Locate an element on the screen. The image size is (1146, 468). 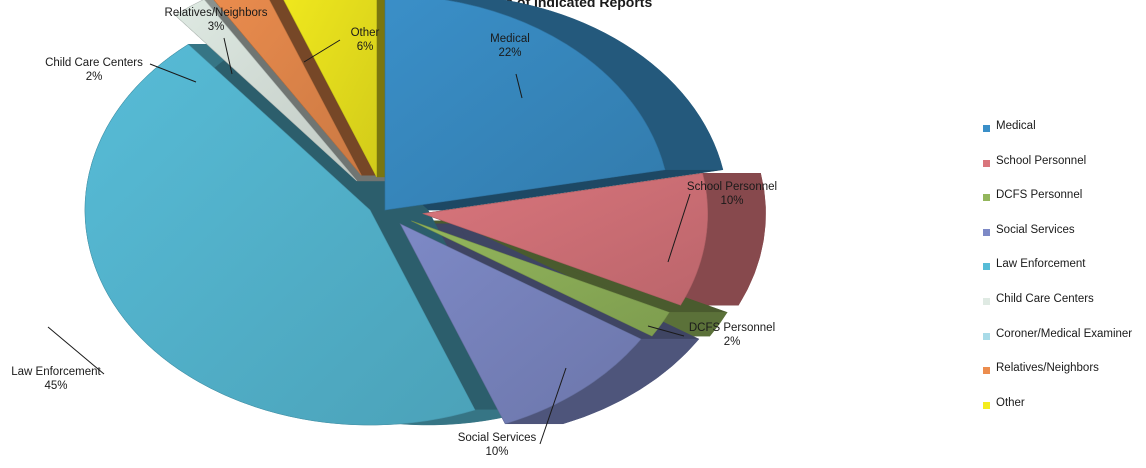
legend-item-coroner-medical-examiner: Coroner/Medical Examiner is located at coordinates (1057, 345).